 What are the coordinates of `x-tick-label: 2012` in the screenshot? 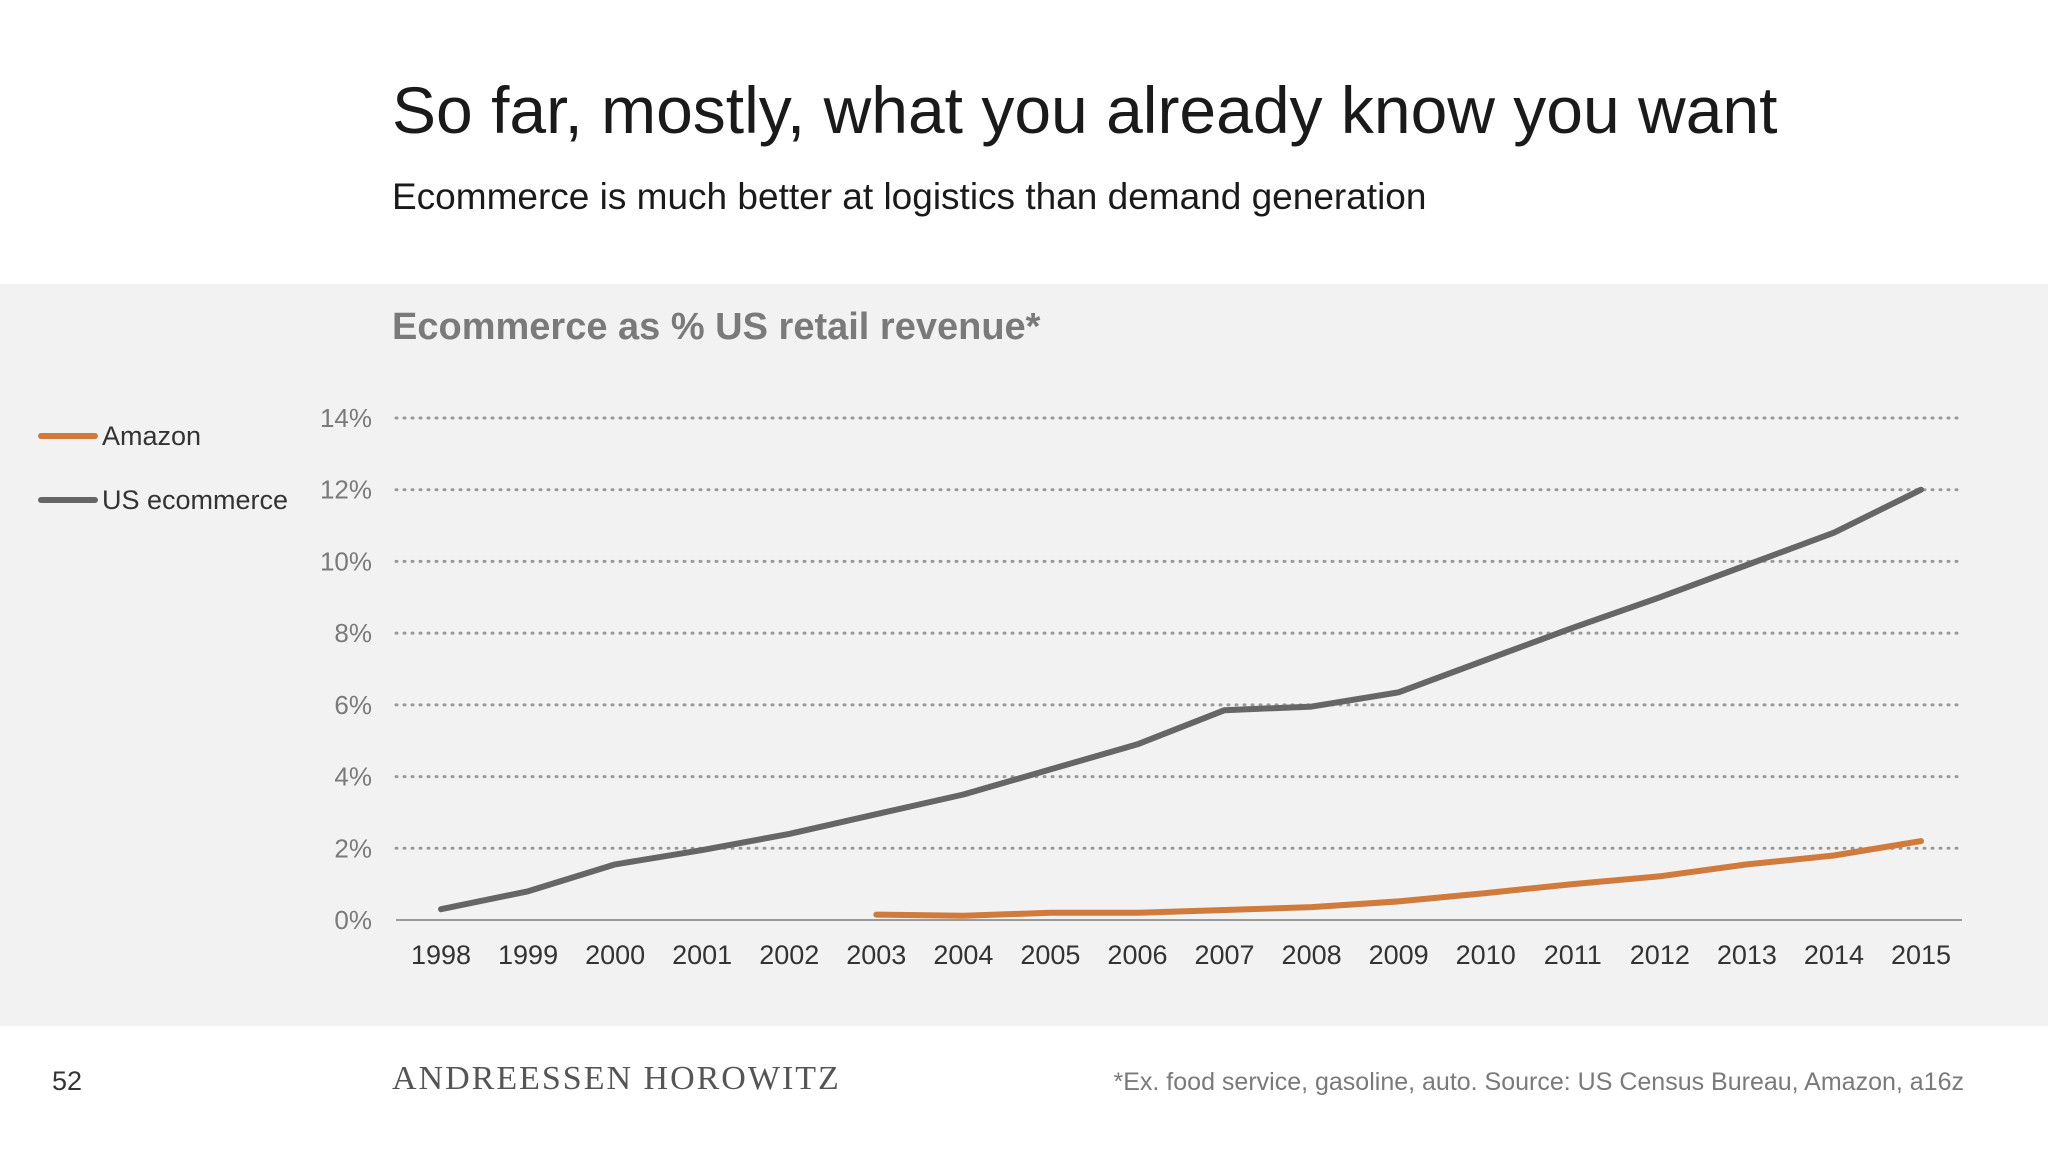 It's located at (1660, 955).